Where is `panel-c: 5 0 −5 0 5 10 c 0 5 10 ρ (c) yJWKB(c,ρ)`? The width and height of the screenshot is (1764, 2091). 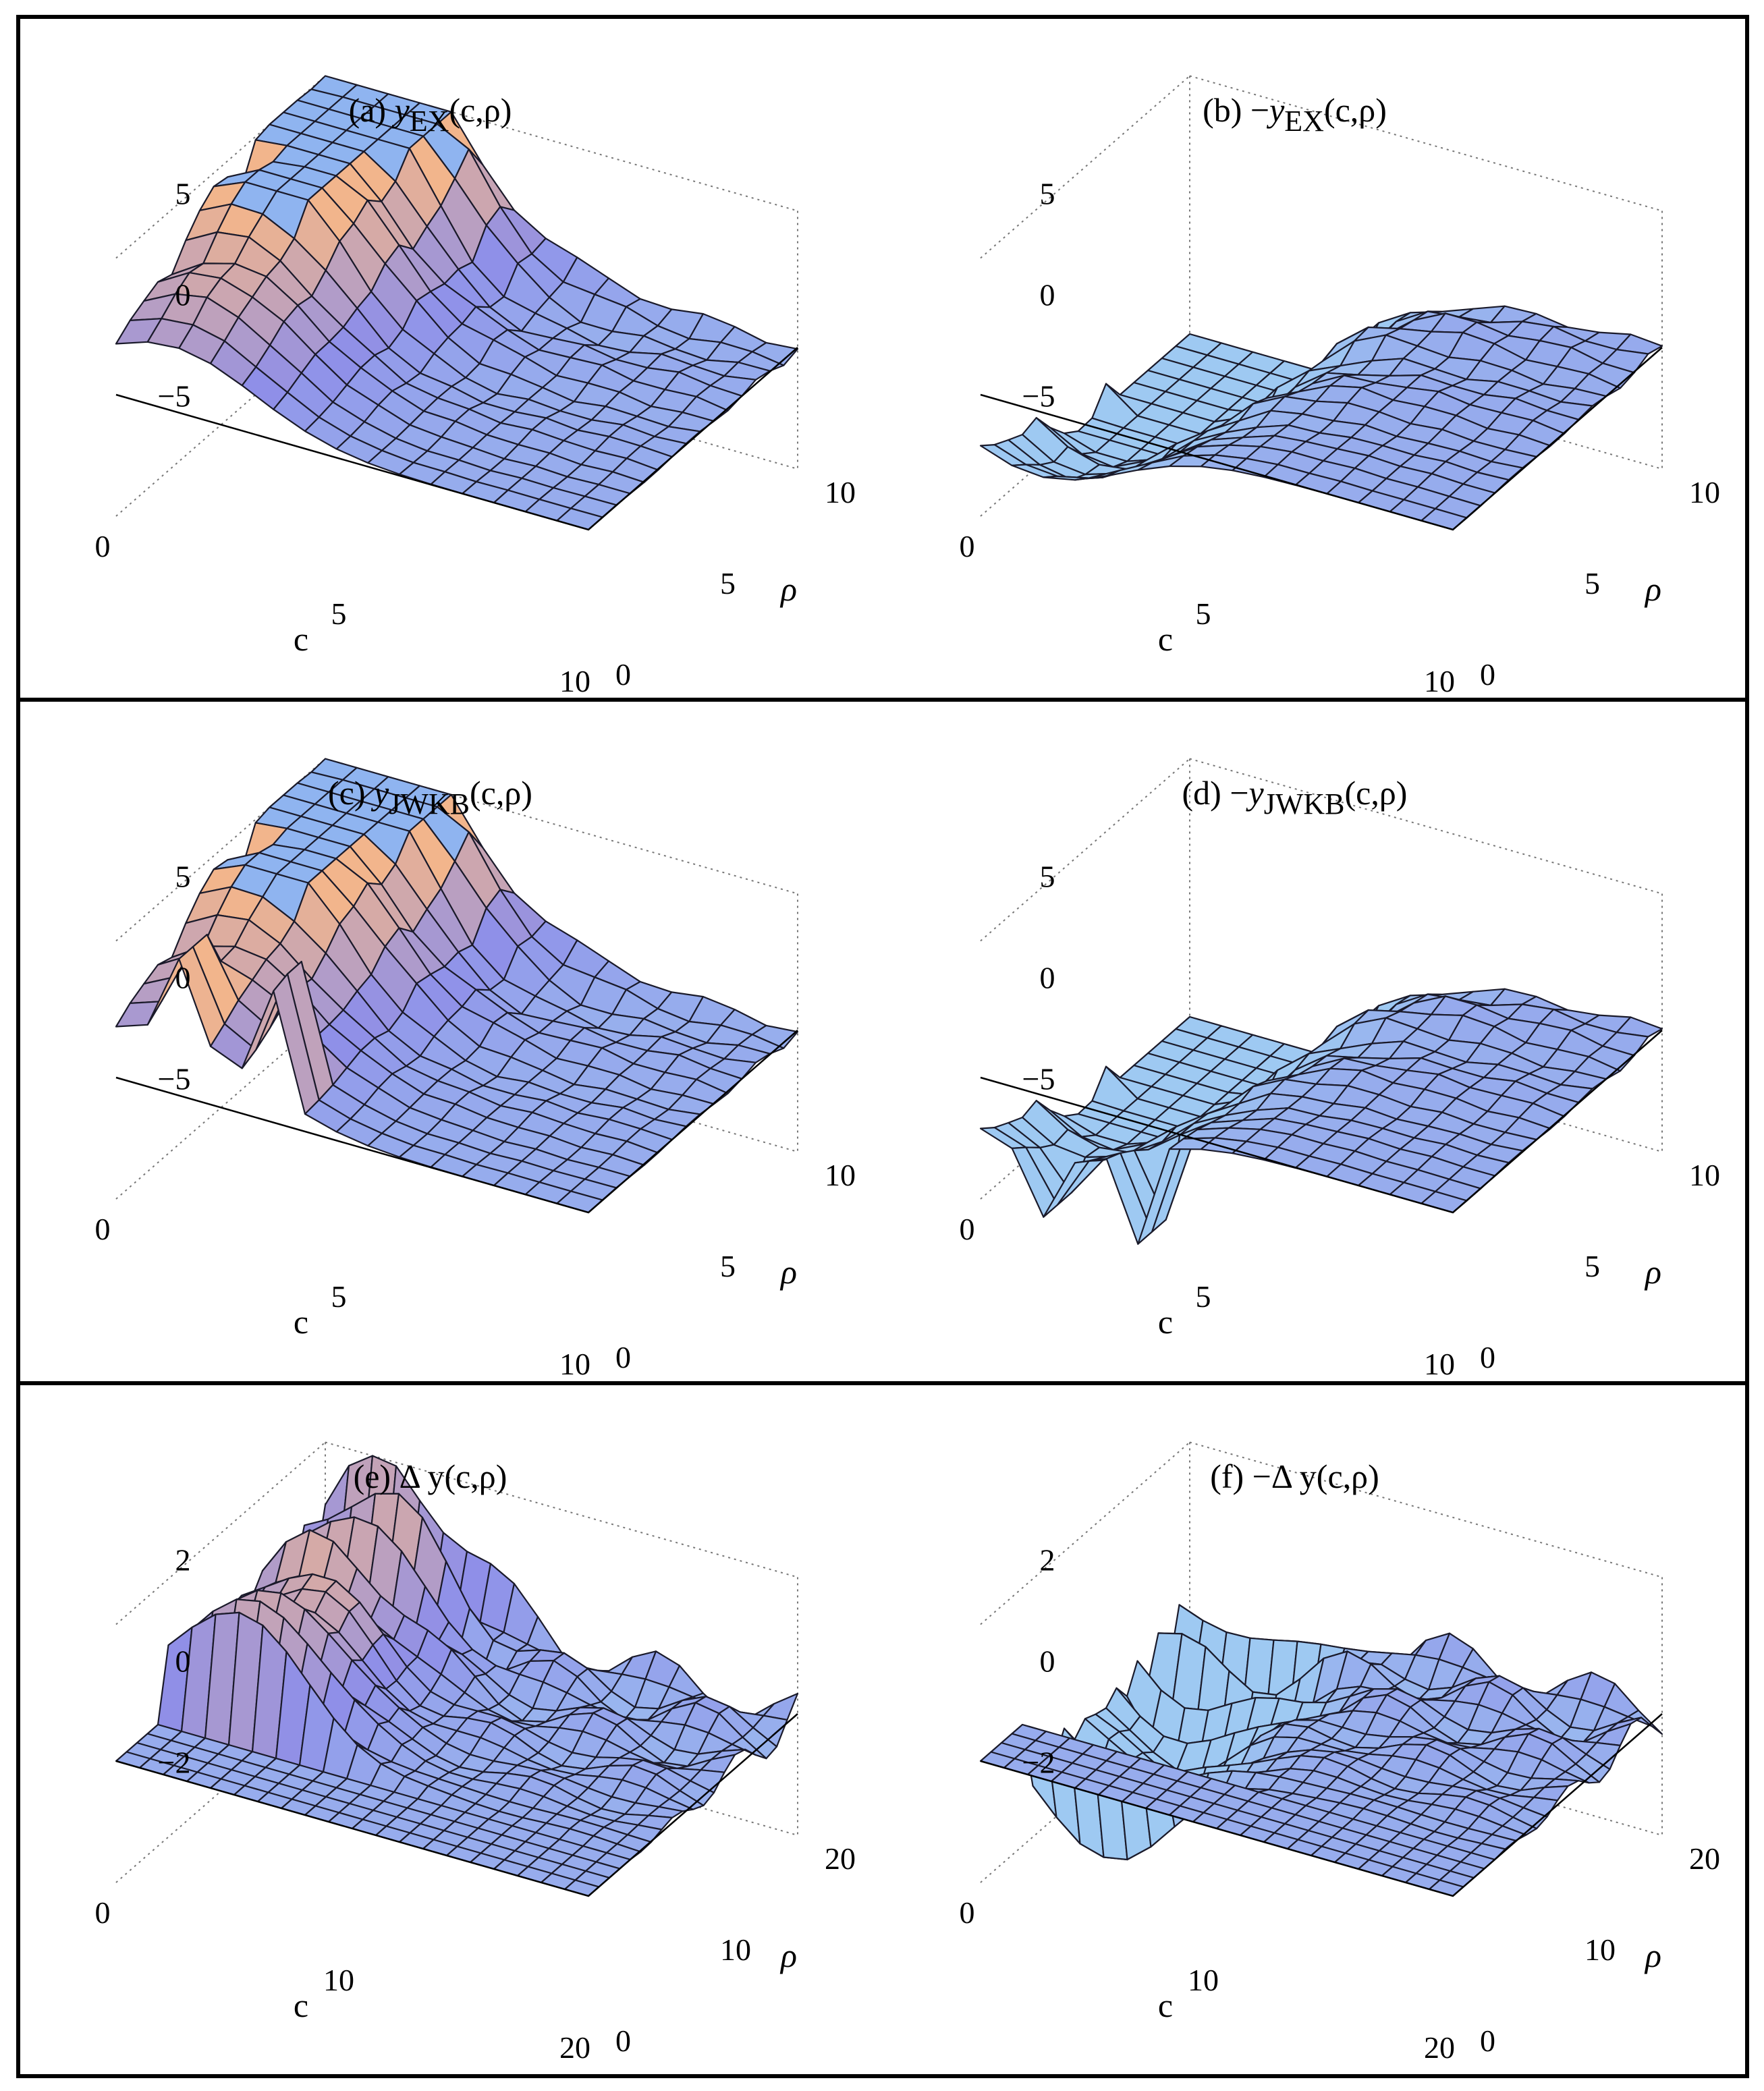 panel-c: 5 0 −5 0 5 10 c 0 5 10 ρ (c) yJWKB(c,ρ) is located at coordinates (475, 1069).